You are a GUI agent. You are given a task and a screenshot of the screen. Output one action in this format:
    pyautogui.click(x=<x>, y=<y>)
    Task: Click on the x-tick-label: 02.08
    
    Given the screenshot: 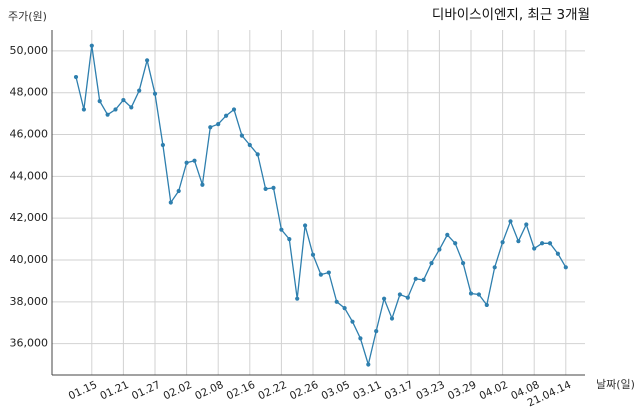 What is the action you would take?
    pyautogui.click(x=209, y=391)
    